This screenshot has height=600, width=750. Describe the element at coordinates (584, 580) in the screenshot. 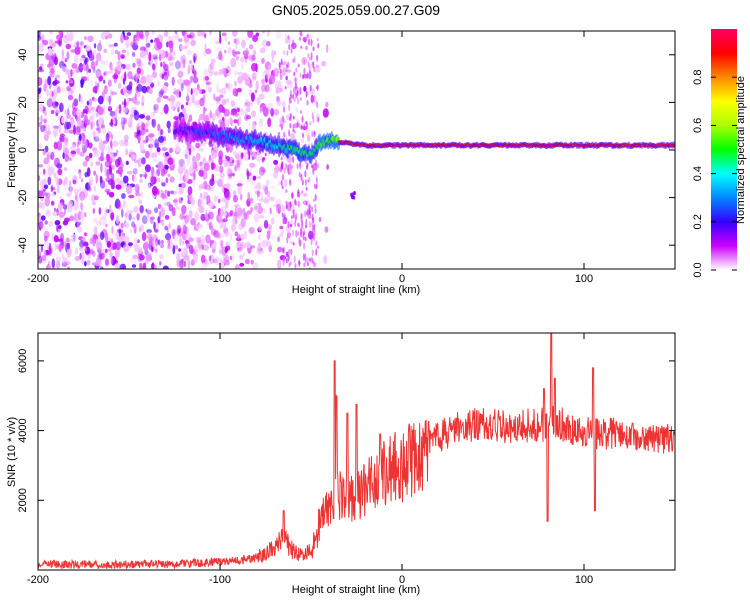

I see `x-tick-label: 100` at that location.